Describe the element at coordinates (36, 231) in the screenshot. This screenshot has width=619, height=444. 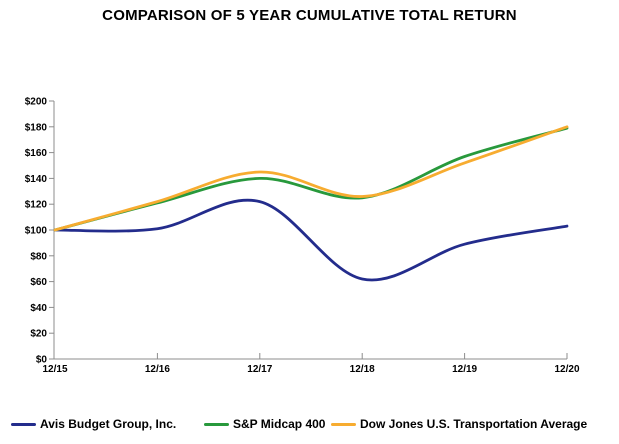
I see `y-axis-tick-label: $100` at that location.